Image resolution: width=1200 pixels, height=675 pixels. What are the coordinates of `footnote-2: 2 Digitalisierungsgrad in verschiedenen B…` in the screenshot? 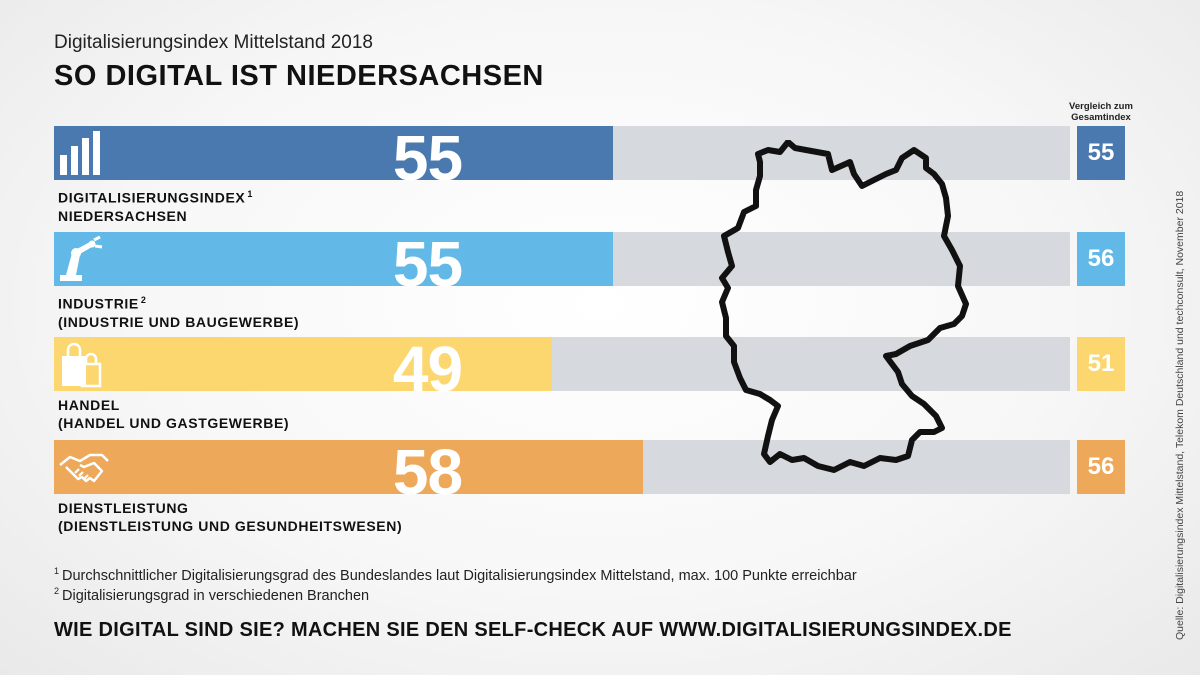 It's located at (212, 595).